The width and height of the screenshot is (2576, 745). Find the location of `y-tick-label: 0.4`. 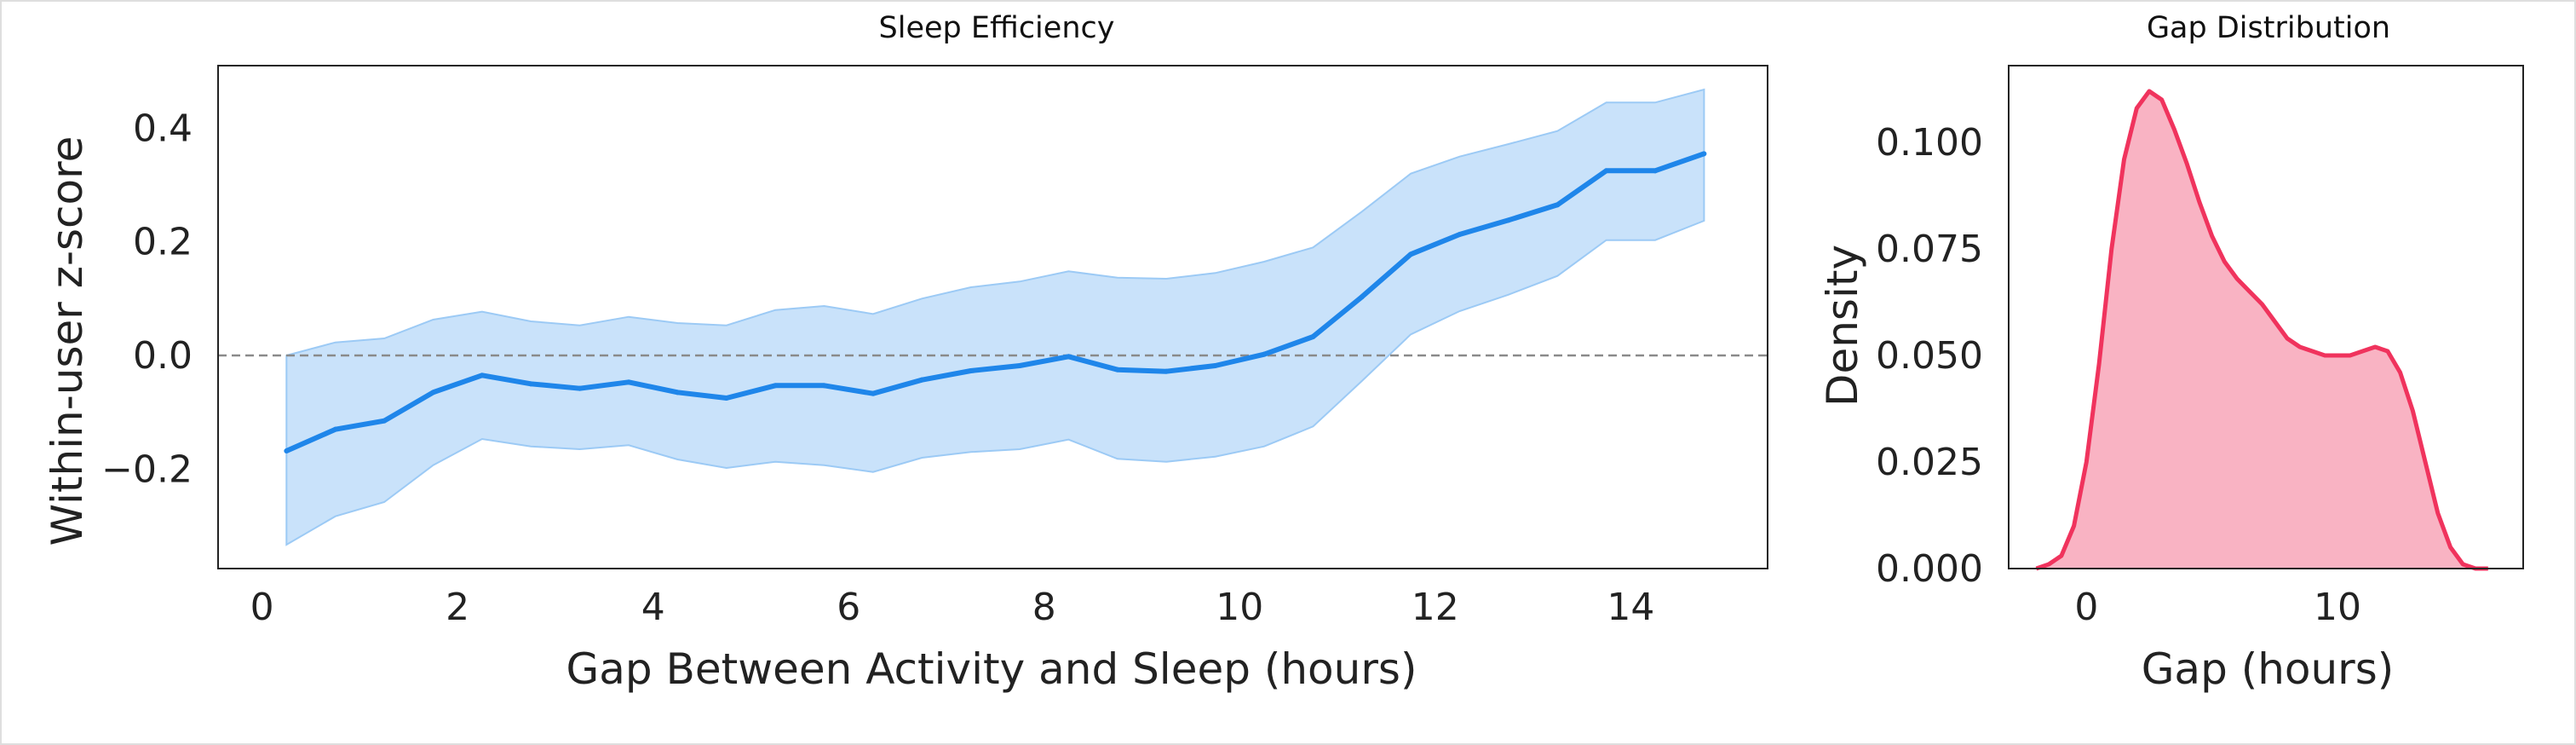

y-tick-label: 0.4 is located at coordinates (163, 128).